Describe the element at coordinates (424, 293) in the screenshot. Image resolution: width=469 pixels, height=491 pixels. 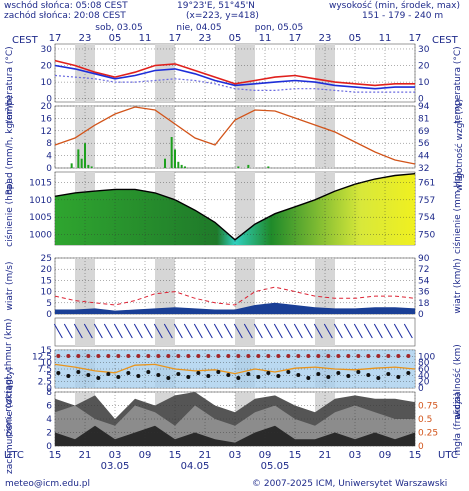
I see `ytick-right-3: 36` at that location.